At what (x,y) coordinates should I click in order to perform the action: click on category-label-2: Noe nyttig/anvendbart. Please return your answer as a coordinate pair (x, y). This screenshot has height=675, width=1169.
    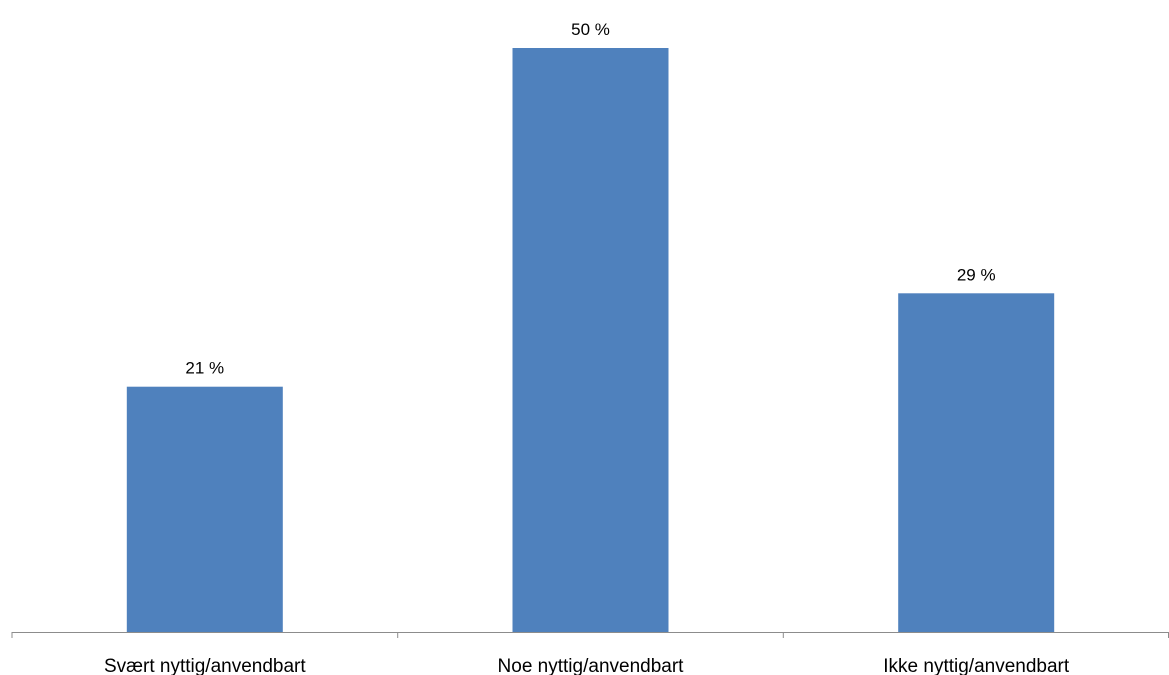
    Looking at the image, I should click on (591, 665).